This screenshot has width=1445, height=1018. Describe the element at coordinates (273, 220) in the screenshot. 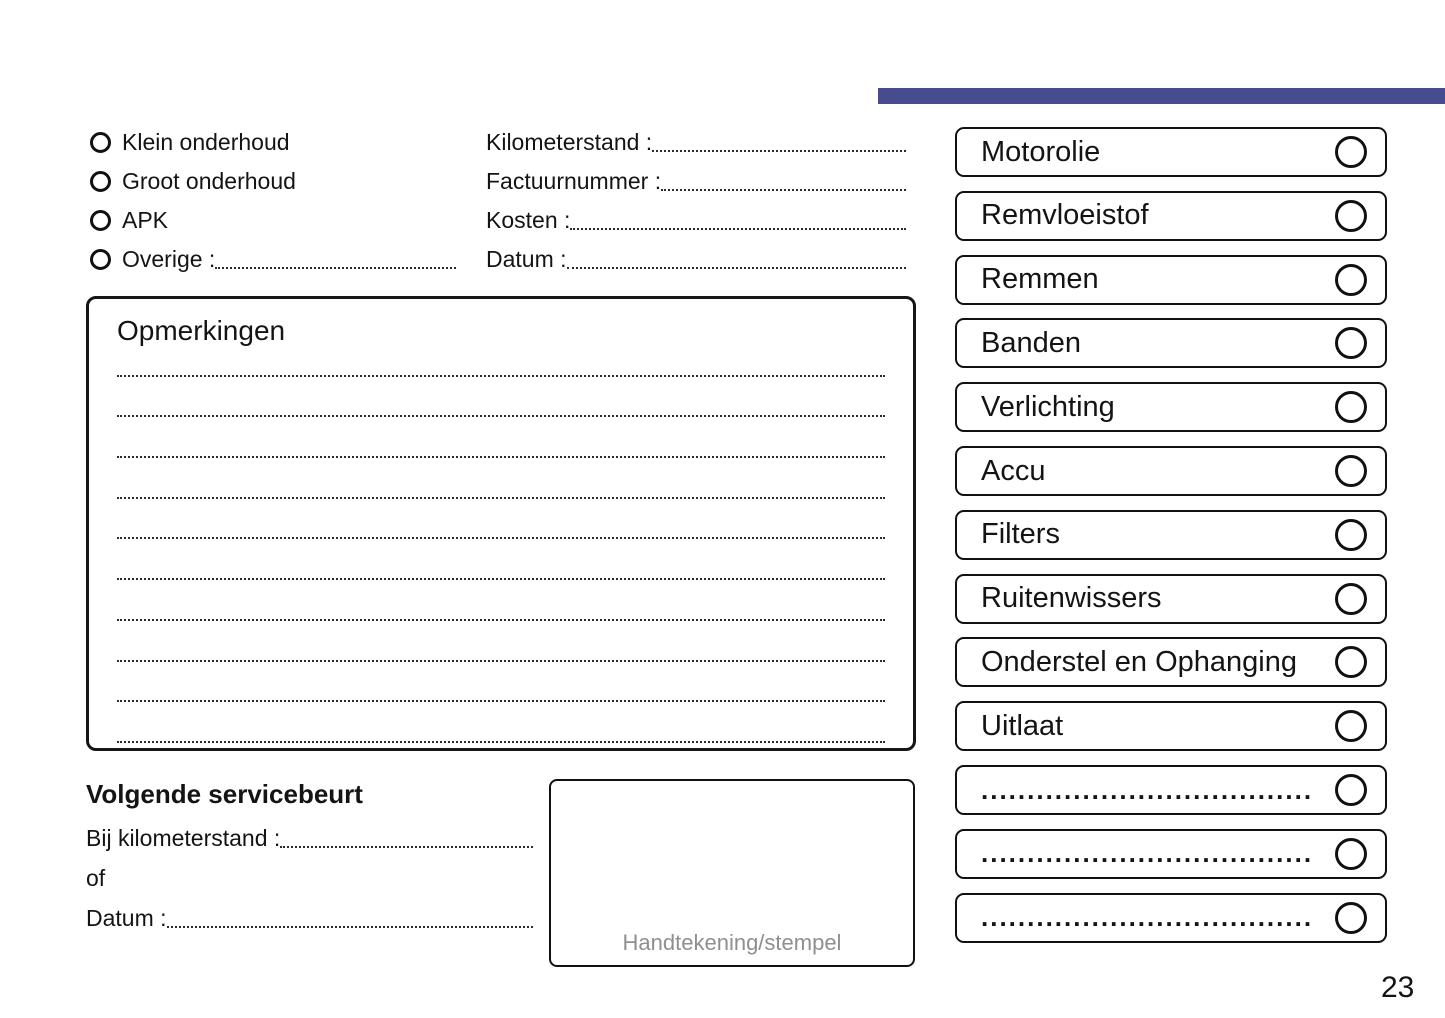

I see `service-type-option: APK` at that location.